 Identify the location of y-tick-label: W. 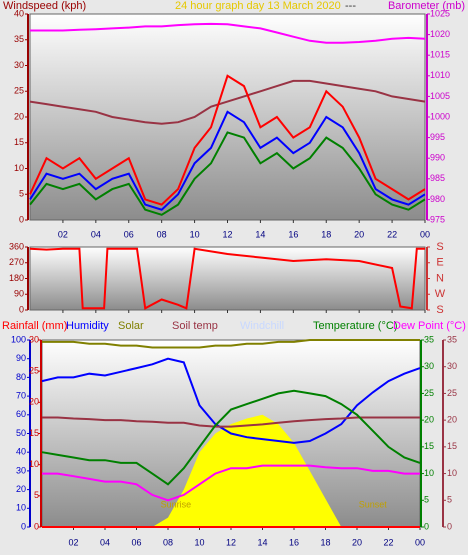
(440, 294).